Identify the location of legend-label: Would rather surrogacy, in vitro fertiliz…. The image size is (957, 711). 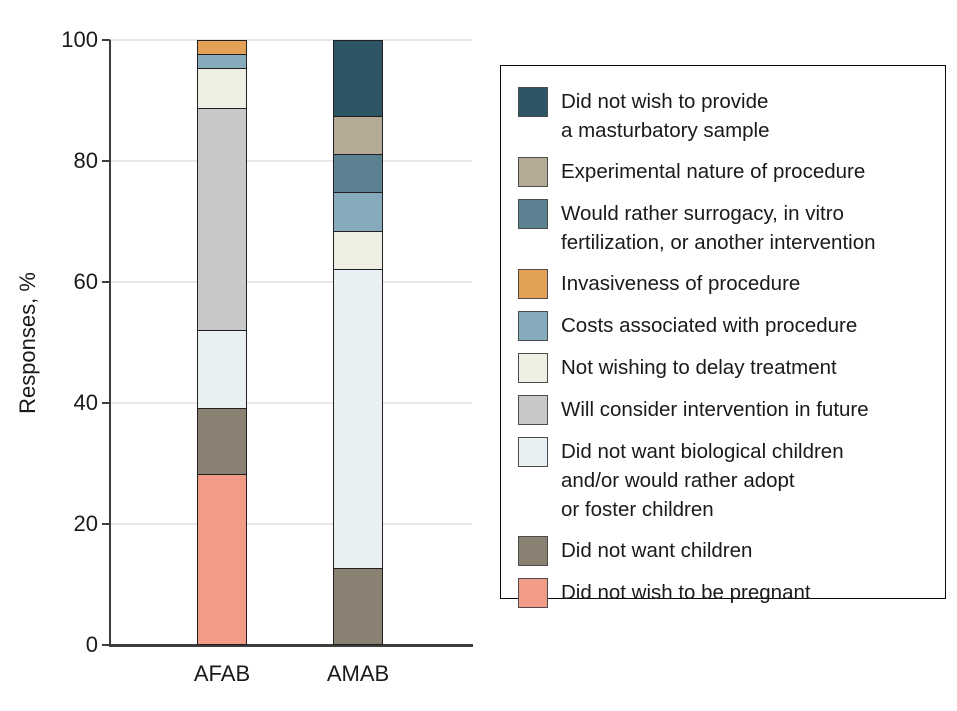
(718, 228).